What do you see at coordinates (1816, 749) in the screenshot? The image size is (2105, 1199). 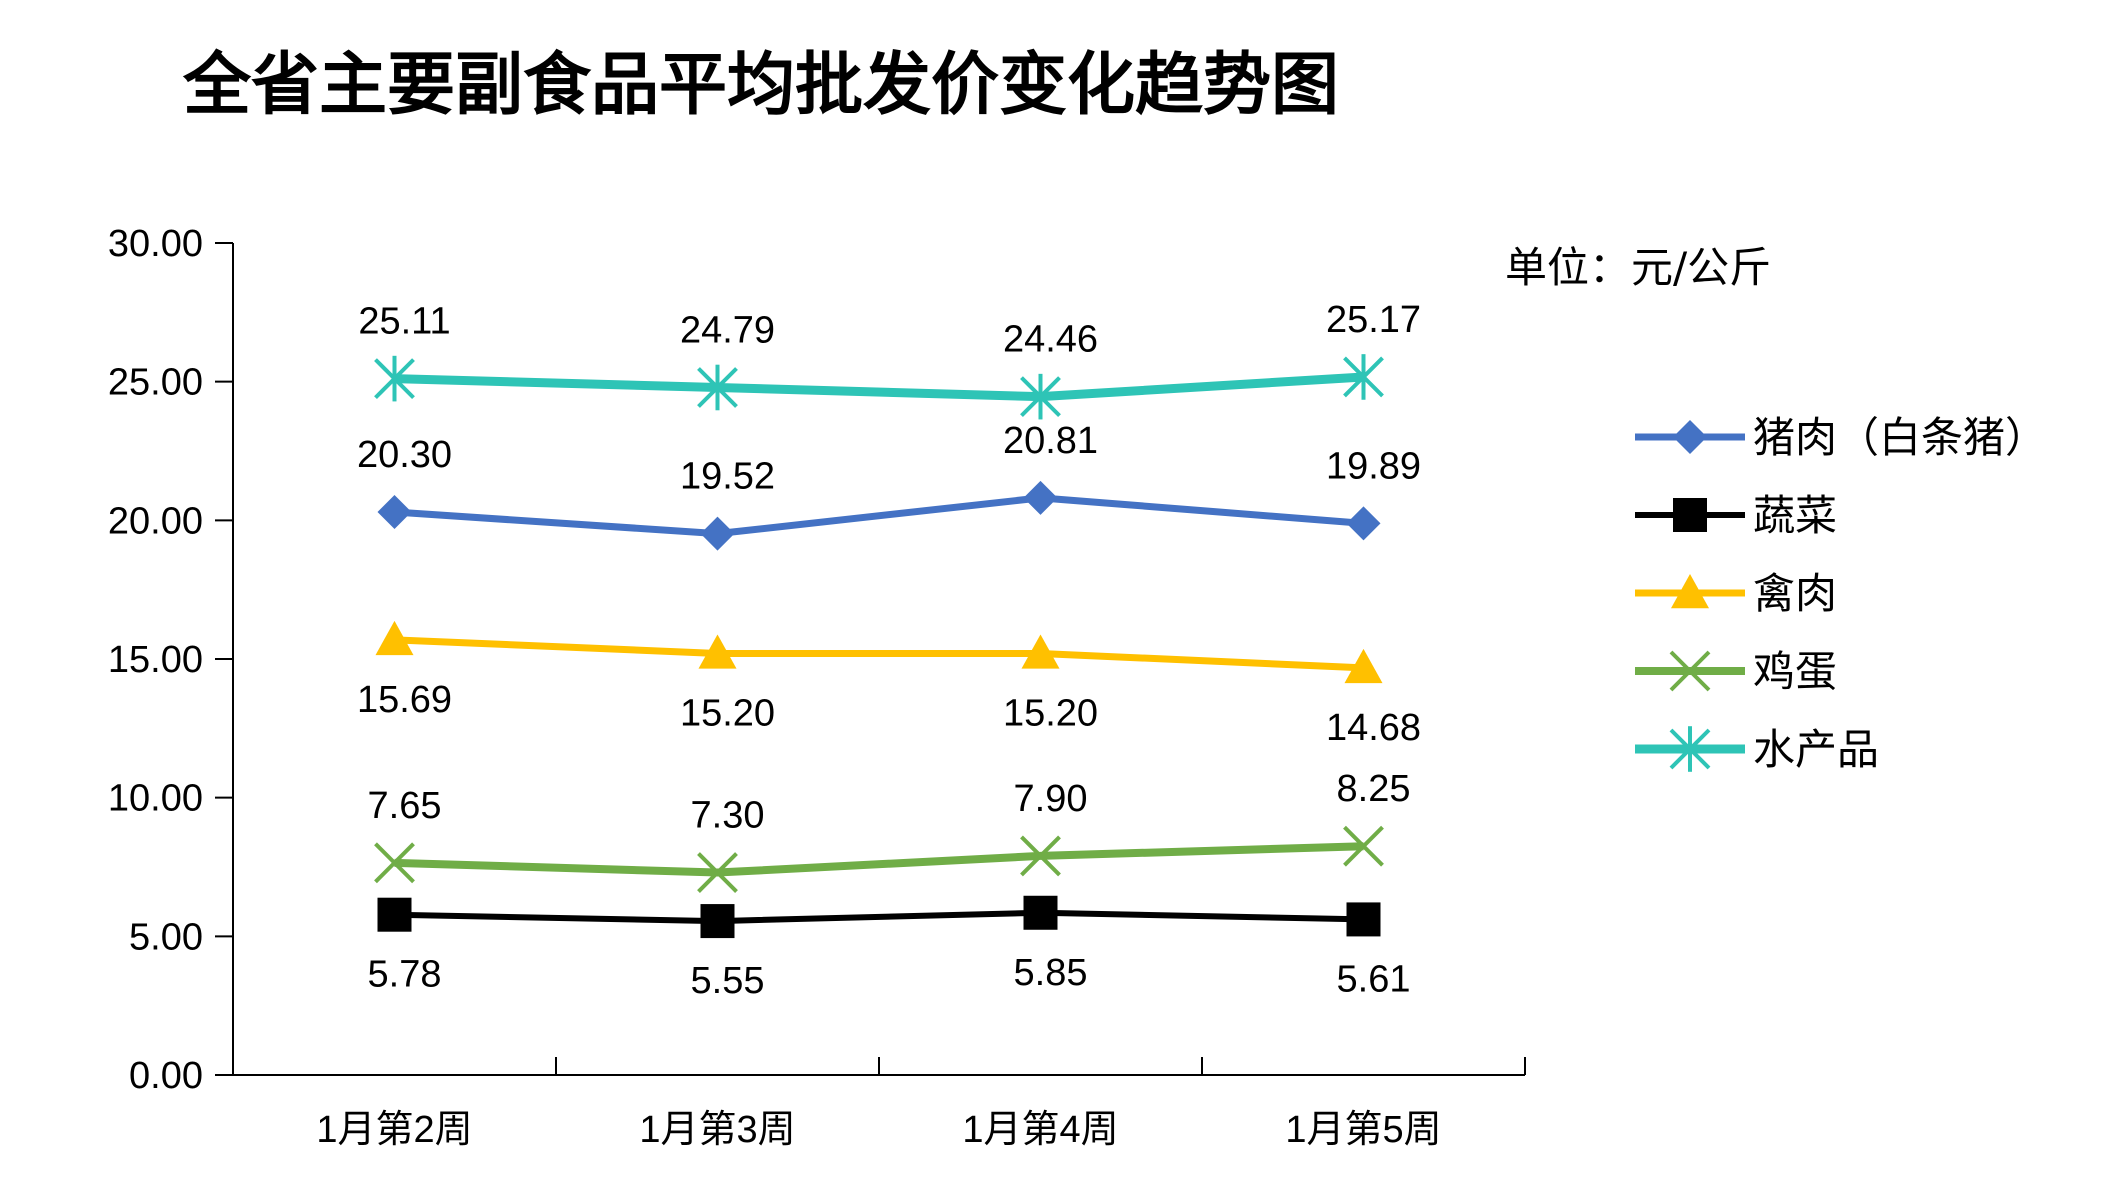 I see `legend-label: 水产品` at bounding box center [1816, 749].